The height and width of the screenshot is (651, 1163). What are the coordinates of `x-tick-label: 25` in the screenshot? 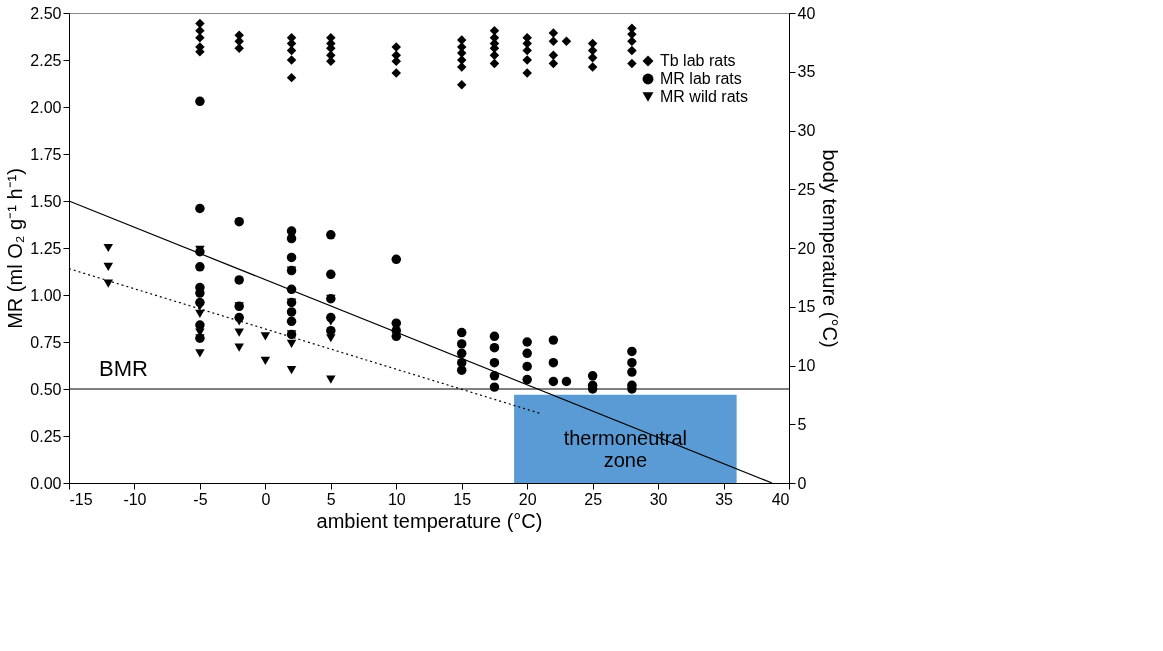 It's located at (593, 499).